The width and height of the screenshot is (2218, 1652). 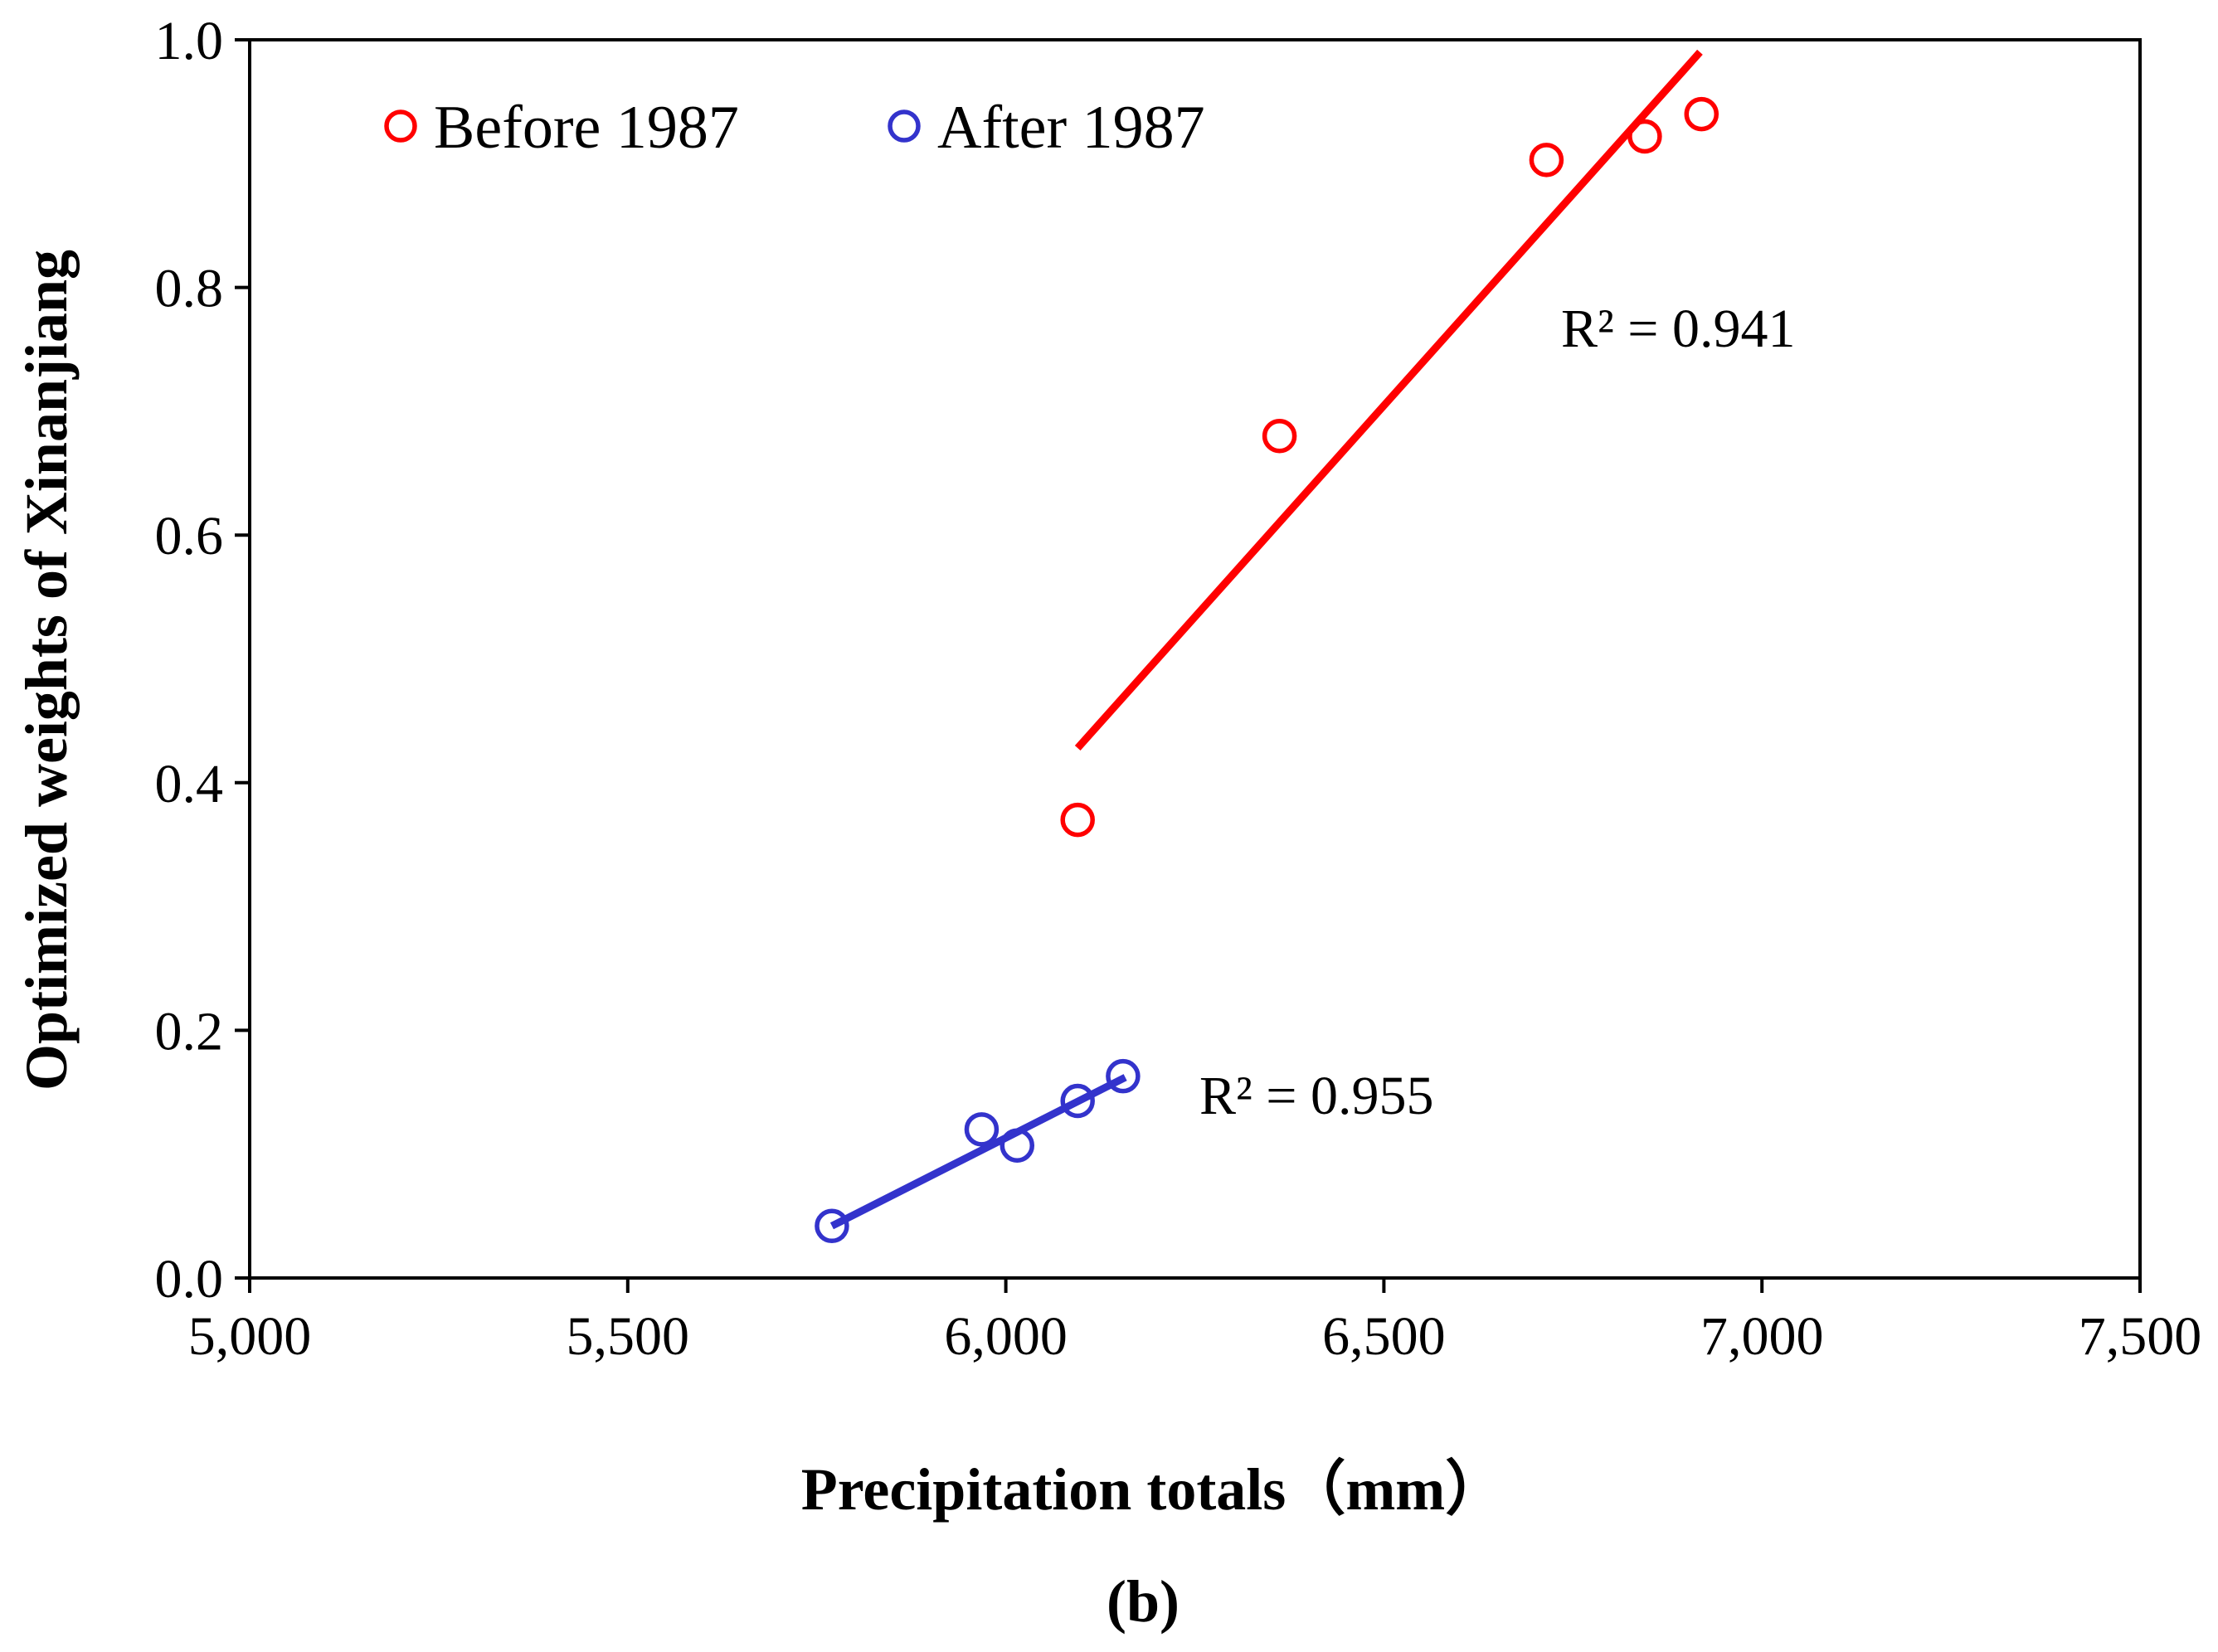 What do you see at coordinates (190, 1031) in the screenshot?
I see `y-tick-label: 0.2` at bounding box center [190, 1031].